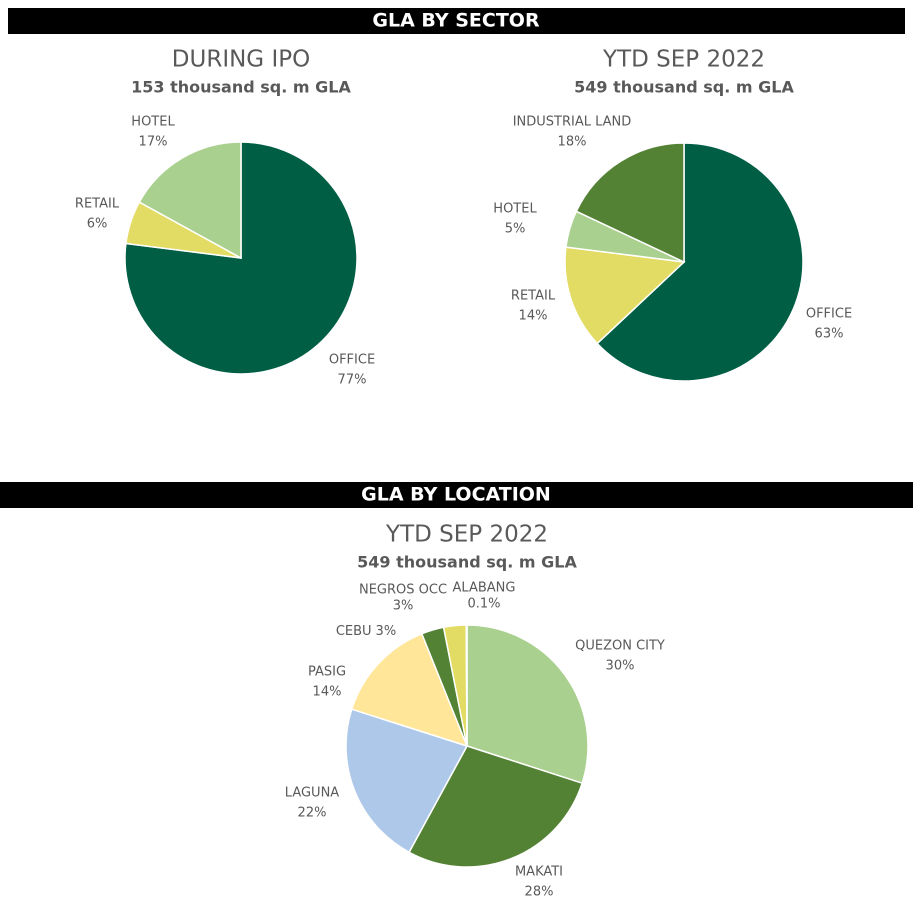 The width and height of the screenshot is (913, 899). I want to click on category-label: PASIG, so click(327, 672).